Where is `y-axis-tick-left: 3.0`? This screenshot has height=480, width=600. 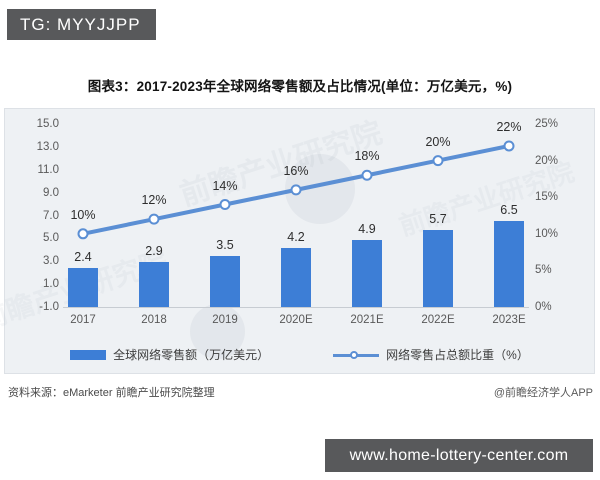 y-axis-tick-left: 3.0 is located at coordinates (51, 261).